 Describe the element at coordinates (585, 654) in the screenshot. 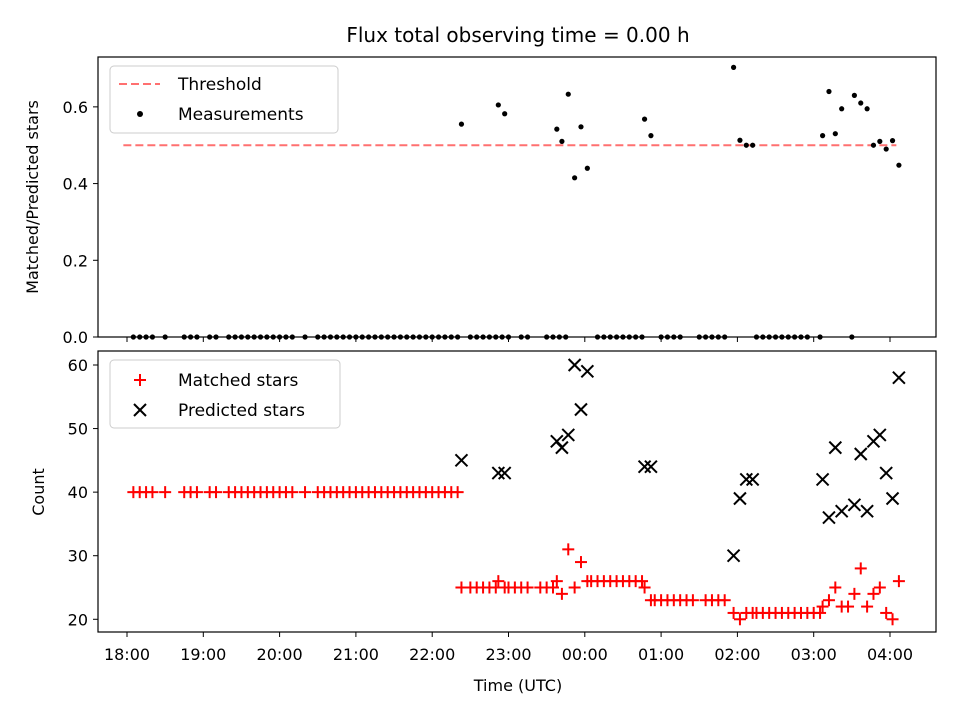

I see `bottom-x-tick-label: 00:00` at that location.